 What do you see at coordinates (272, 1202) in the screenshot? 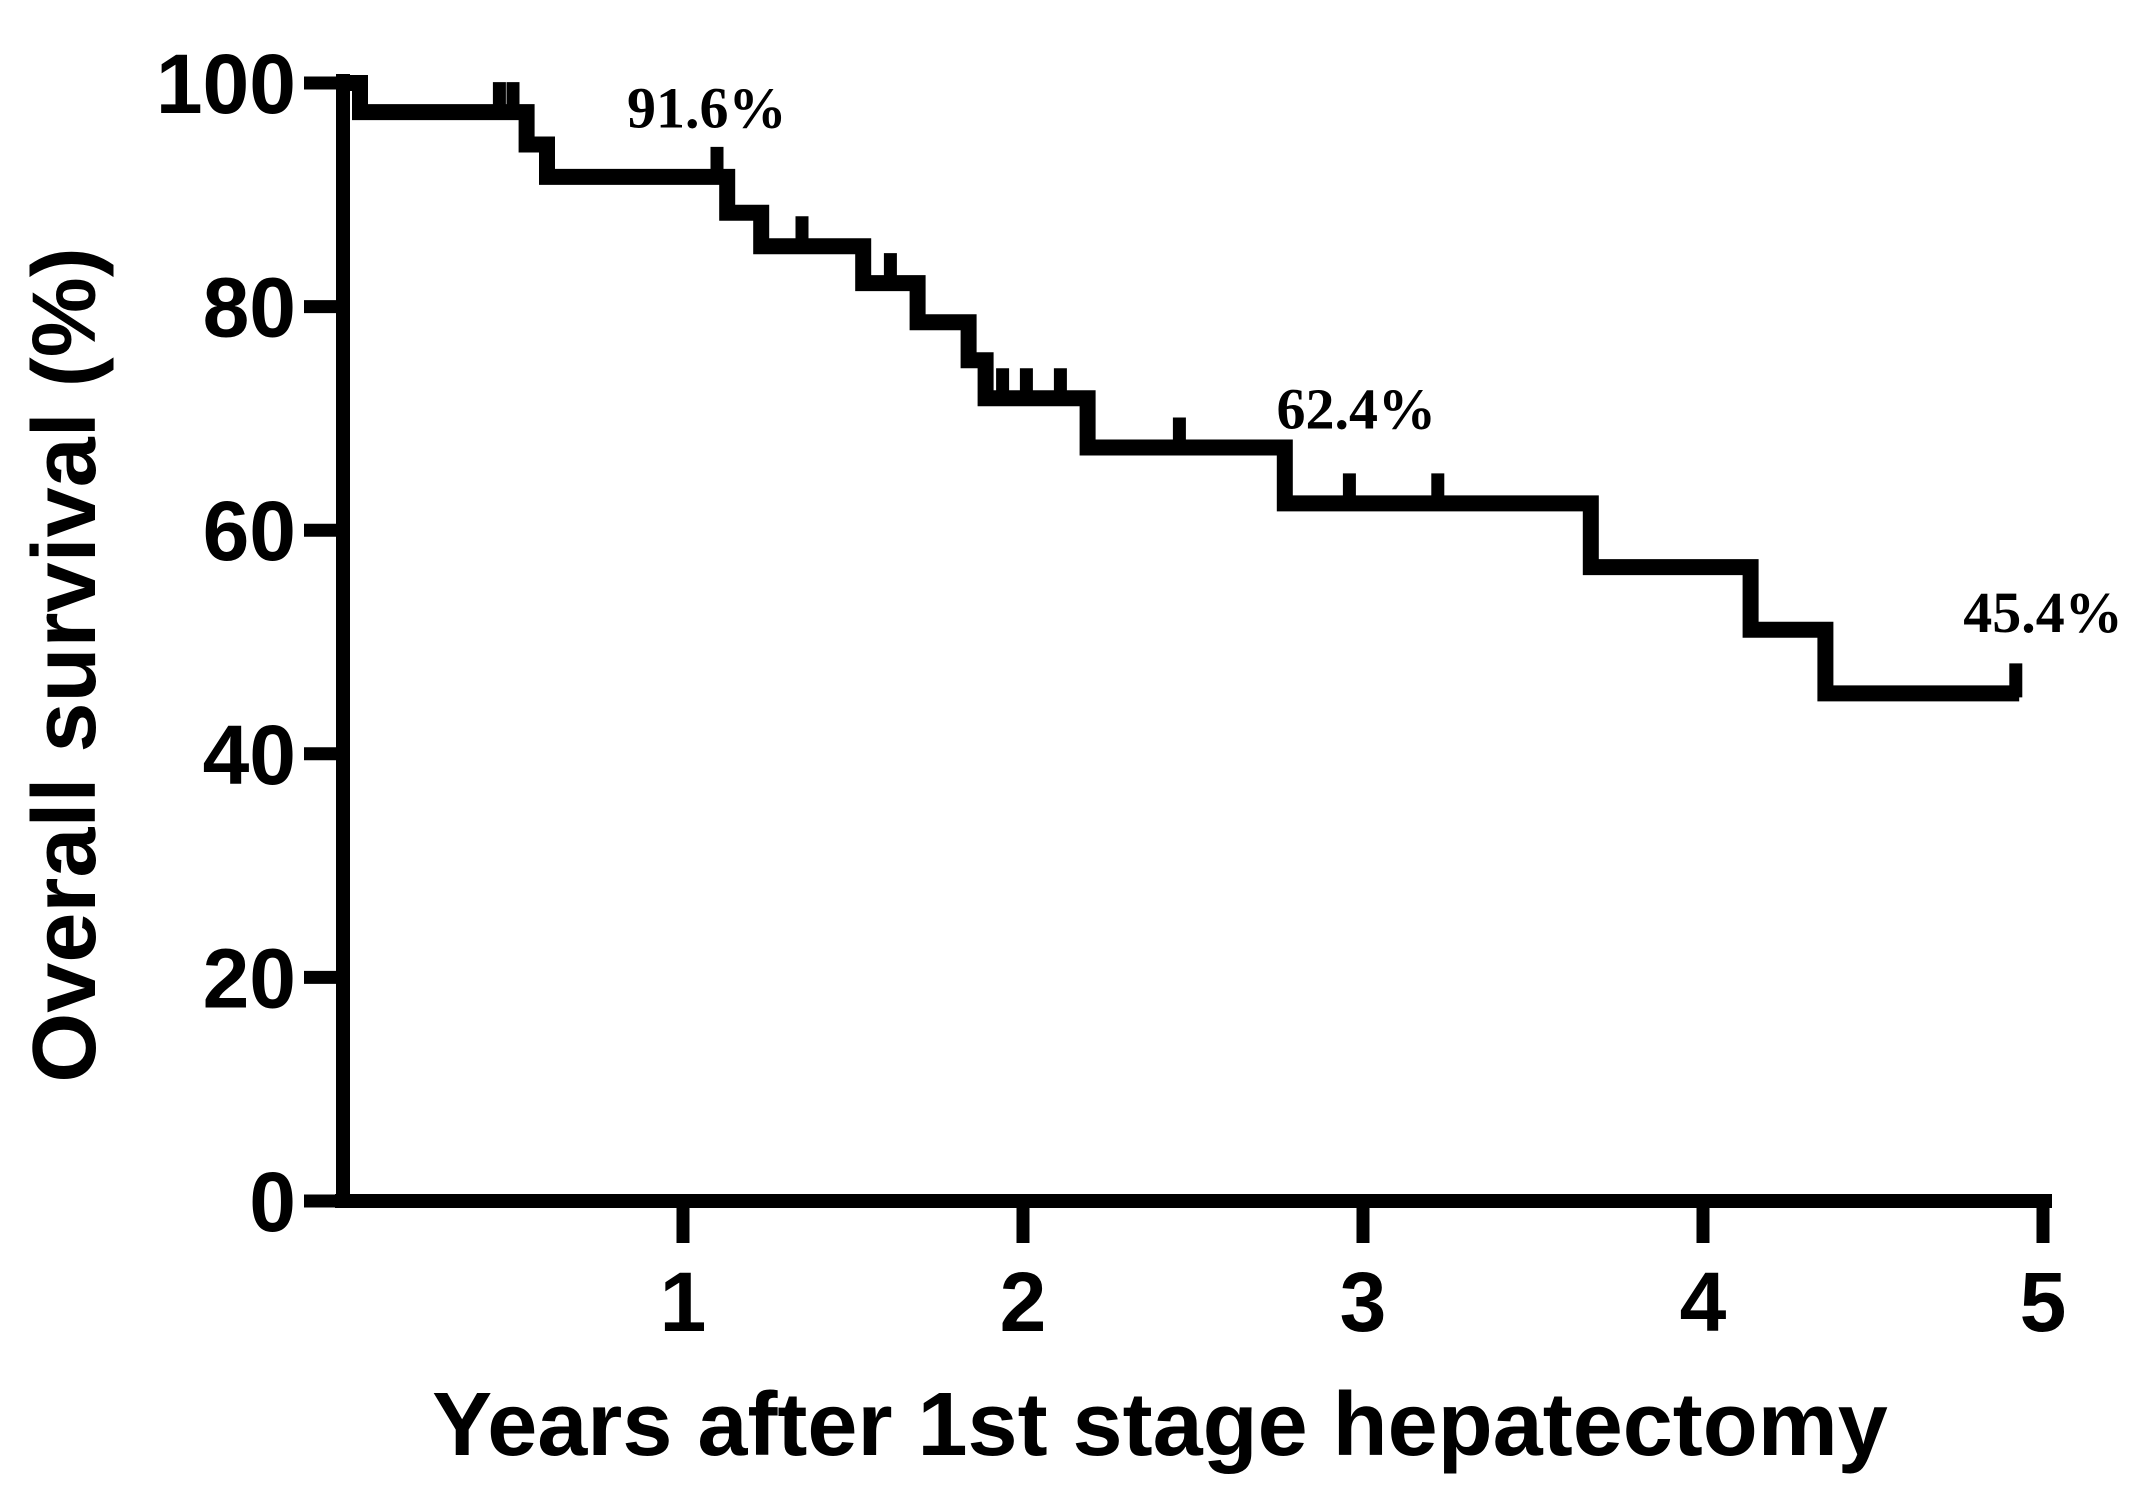
I see `y-tick-label: 0` at bounding box center [272, 1202].